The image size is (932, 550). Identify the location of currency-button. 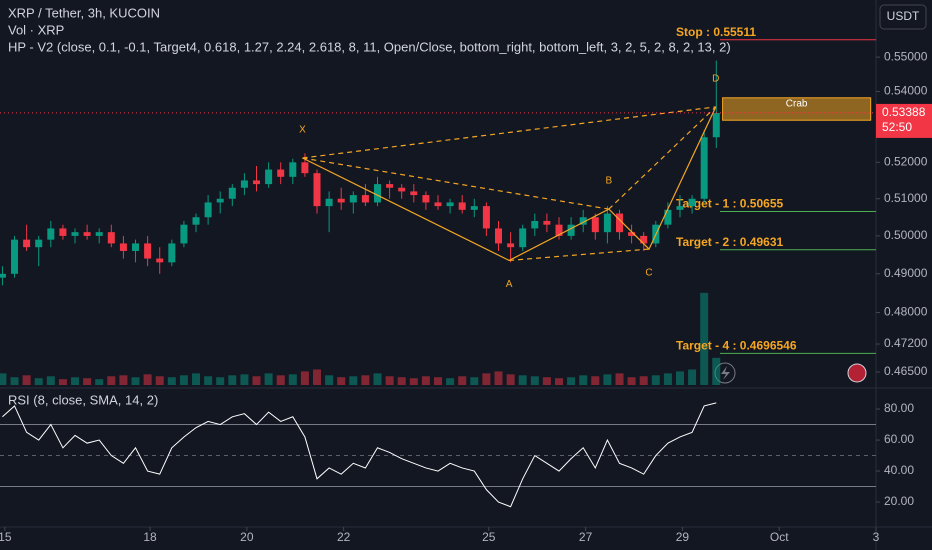
(903, 17).